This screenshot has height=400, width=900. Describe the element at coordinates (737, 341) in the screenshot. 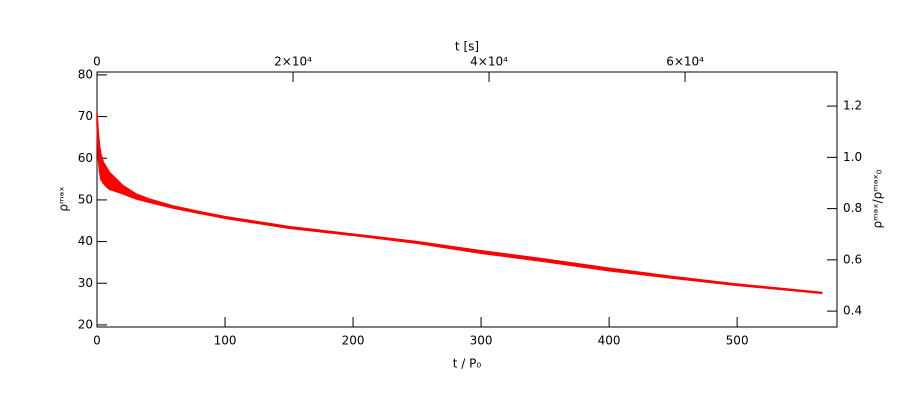

I see `x-tick-label: 500` at that location.